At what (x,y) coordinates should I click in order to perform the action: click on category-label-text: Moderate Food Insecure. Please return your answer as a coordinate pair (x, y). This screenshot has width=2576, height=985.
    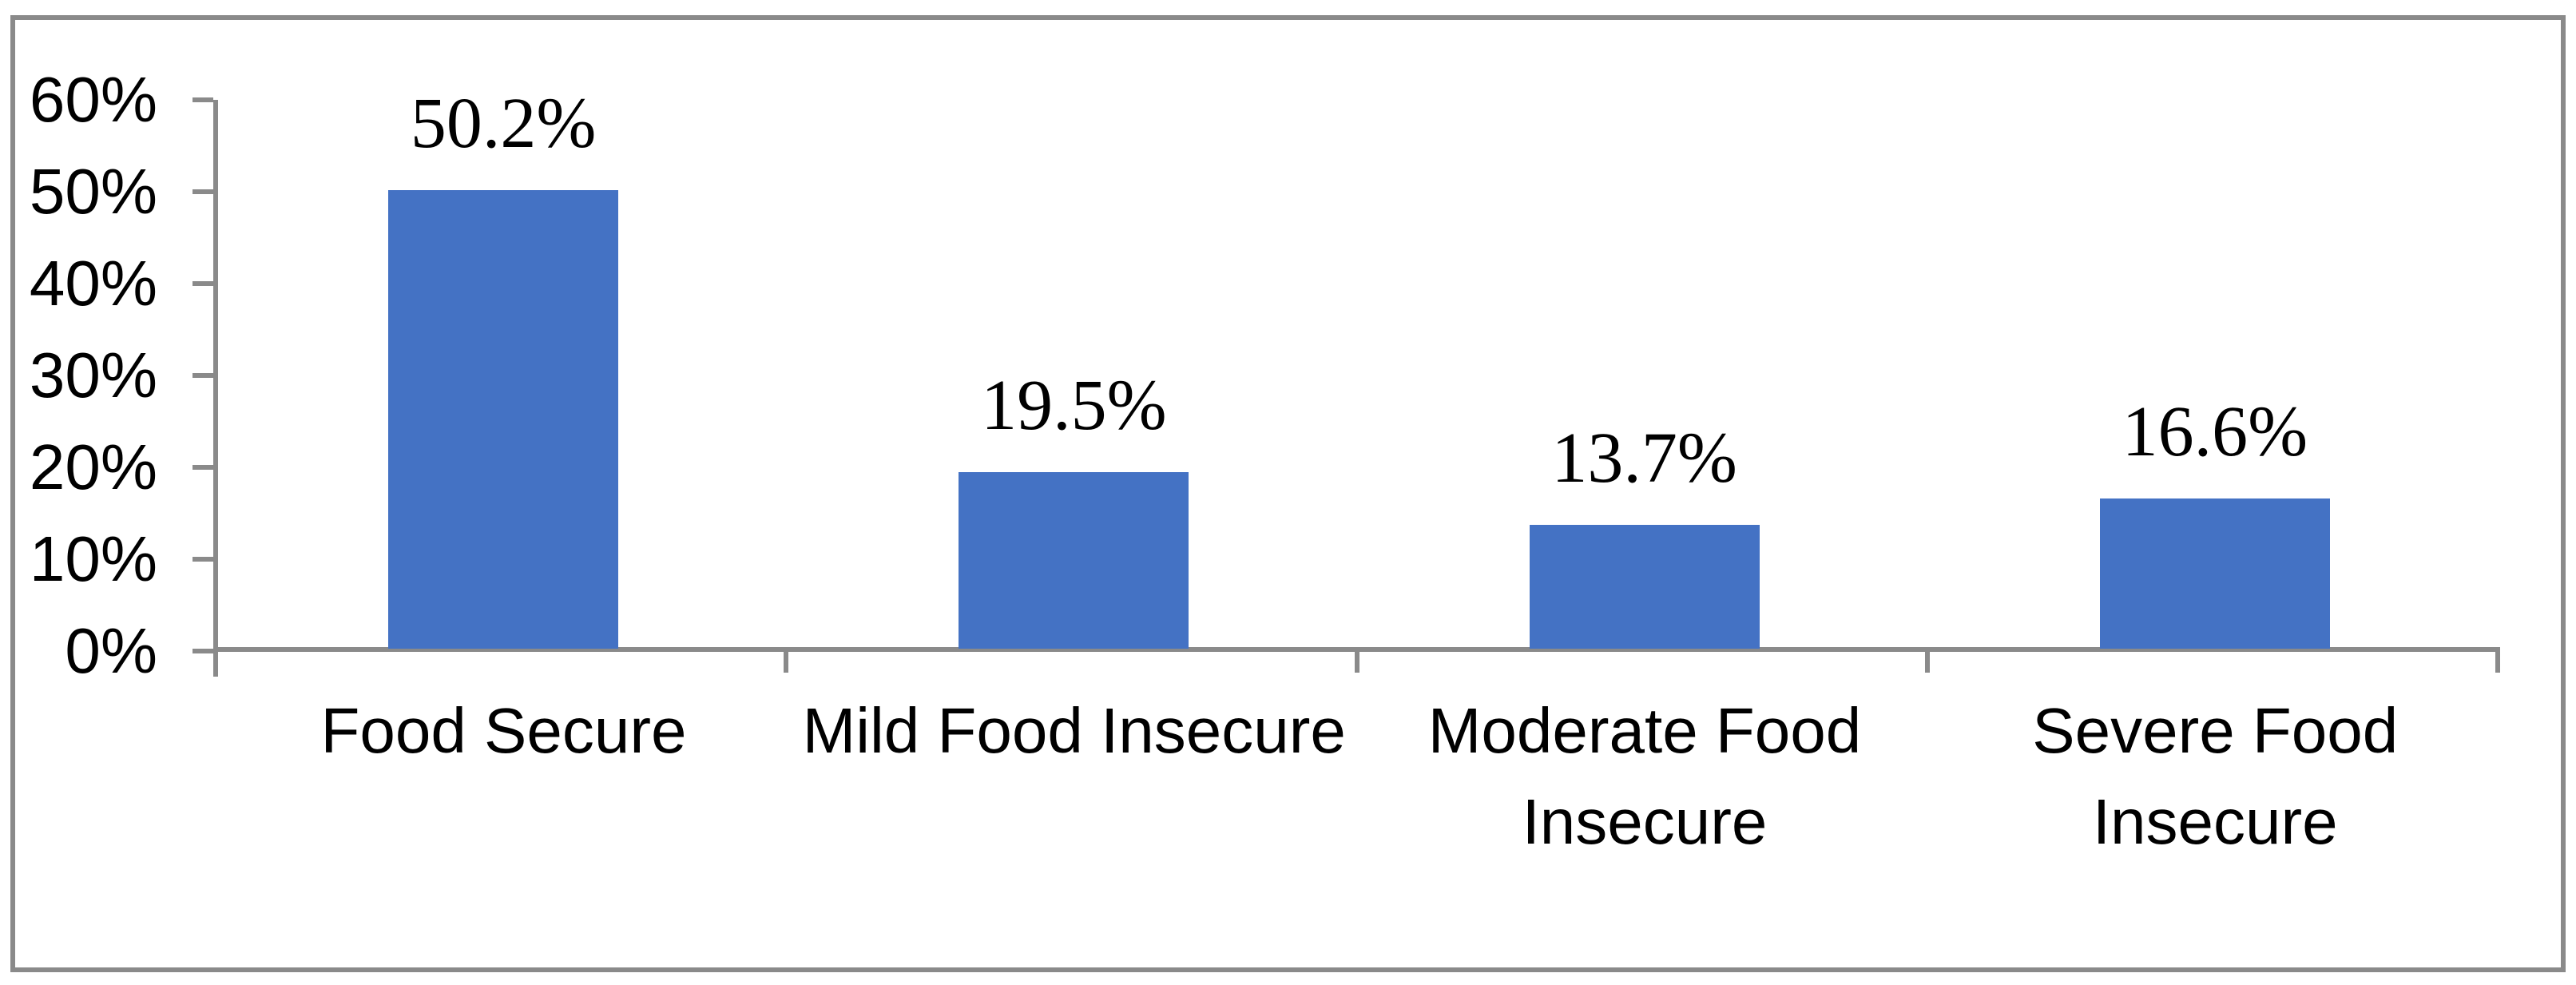
    Looking at the image, I should click on (1644, 776).